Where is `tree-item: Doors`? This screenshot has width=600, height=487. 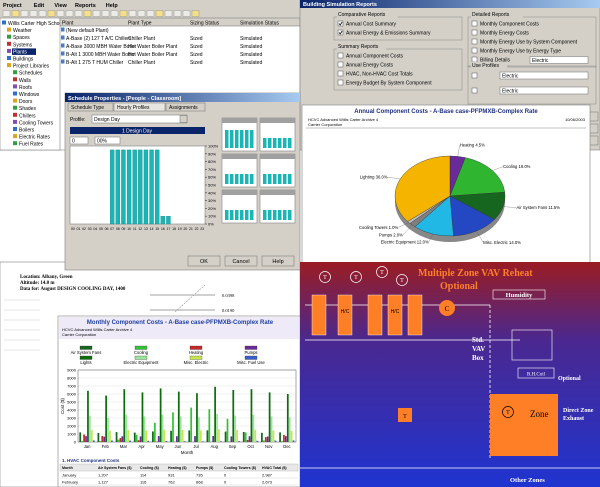 tree-item: Doors is located at coordinates (26, 102).